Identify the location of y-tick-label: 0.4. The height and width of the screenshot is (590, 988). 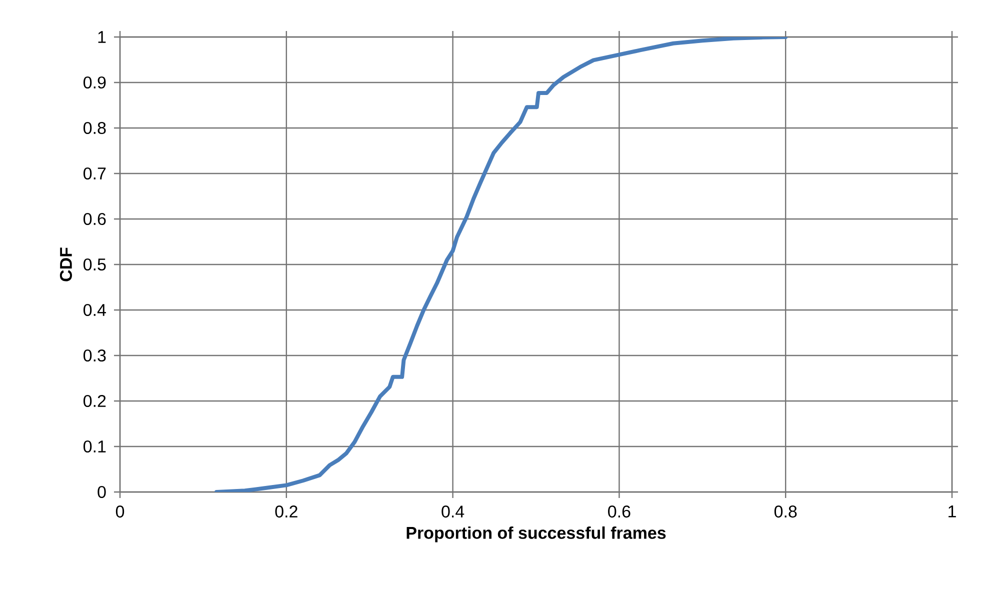
(95, 310).